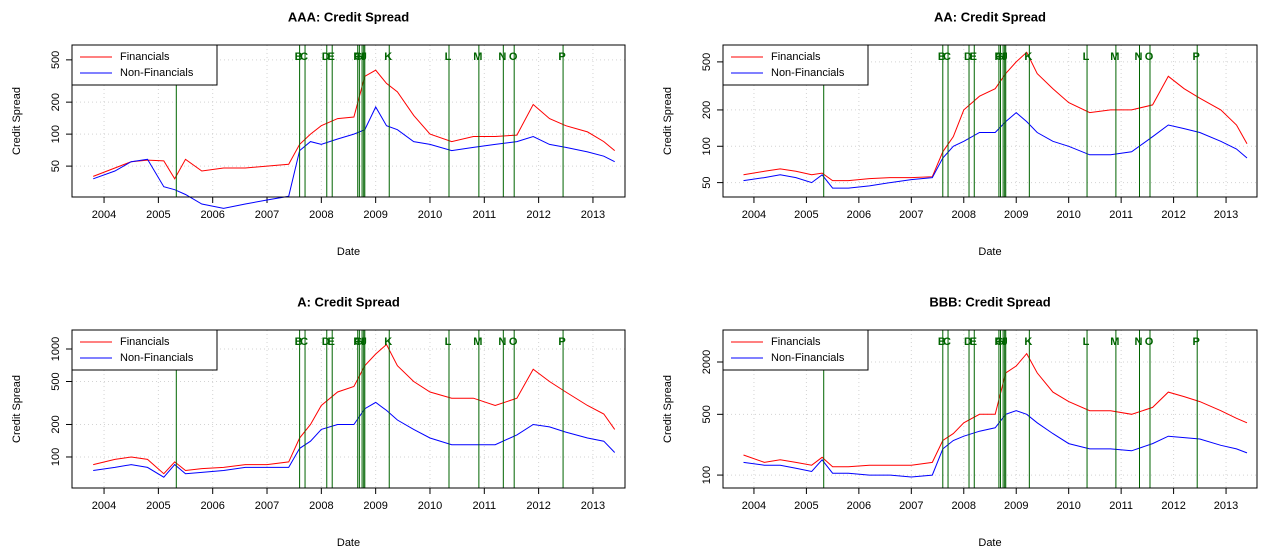 This screenshot has height=547, width=1271. I want to click on chart-title: AAA: Credit Spread, so click(348, 16).